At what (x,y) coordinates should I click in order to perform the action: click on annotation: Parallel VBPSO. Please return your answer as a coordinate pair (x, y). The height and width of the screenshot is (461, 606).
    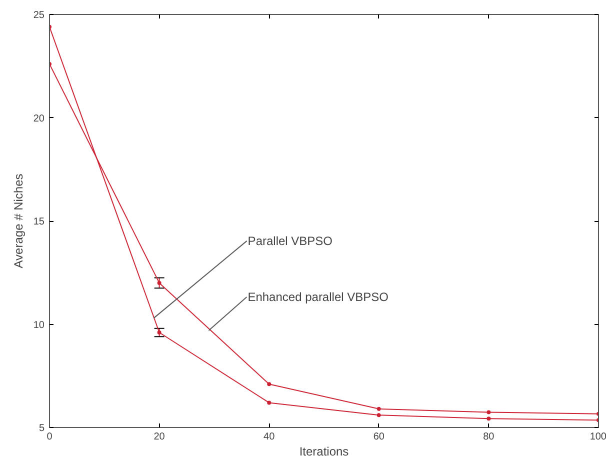
    Looking at the image, I should click on (290, 241).